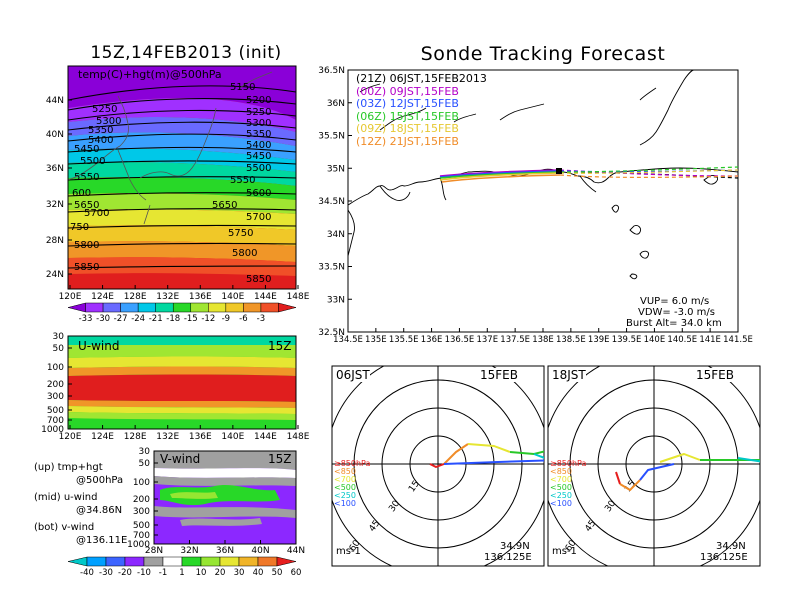 Image resolution: width=792 pixels, height=612 pixels. What do you see at coordinates (191, 319) in the screenshot?
I see `colorbar500-label: -15` at bounding box center [191, 319].